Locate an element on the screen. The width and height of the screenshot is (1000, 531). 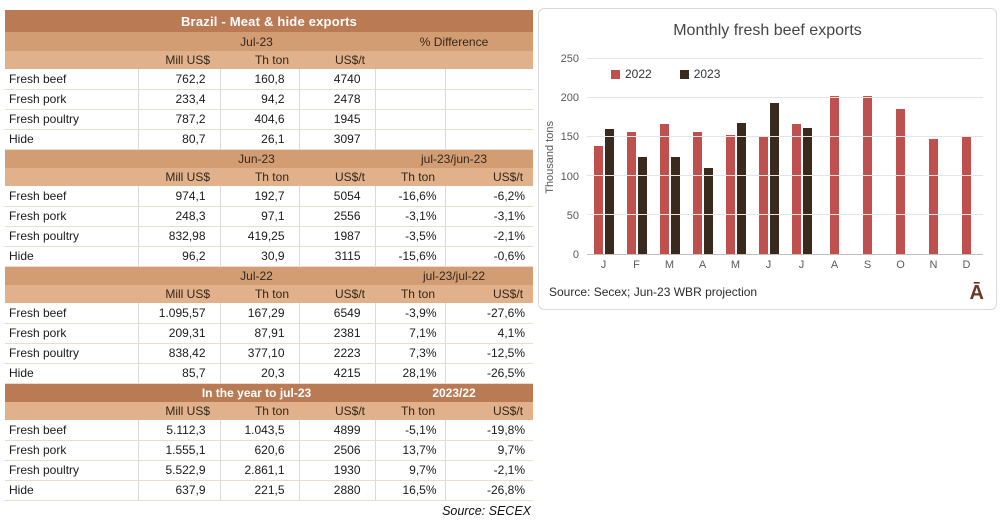
legend-item-2022: 2022 is located at coordinates (631, 74).